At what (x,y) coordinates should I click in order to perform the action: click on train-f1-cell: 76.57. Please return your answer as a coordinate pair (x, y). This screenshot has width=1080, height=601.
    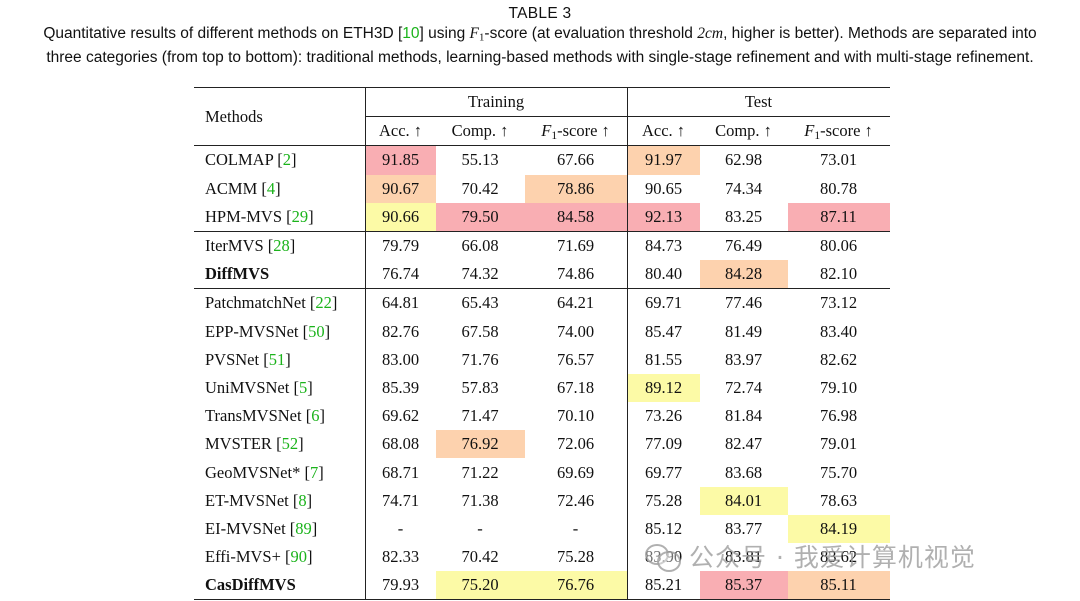
    Looking at the image, I should click on (575, 359).